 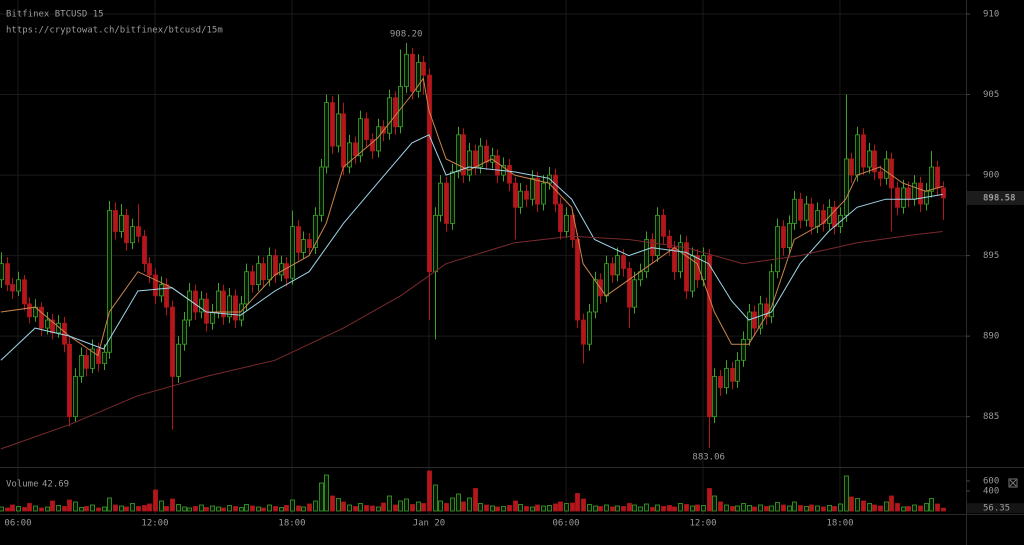 I want to click on last-volume-label: 56.35, so click(x=996, y=509).